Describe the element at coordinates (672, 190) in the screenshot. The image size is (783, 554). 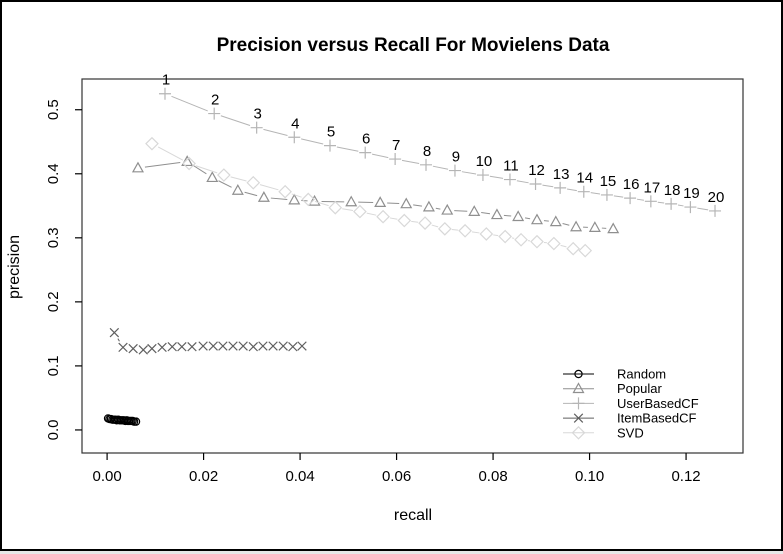
I see `point-number-label: 18` at that location.